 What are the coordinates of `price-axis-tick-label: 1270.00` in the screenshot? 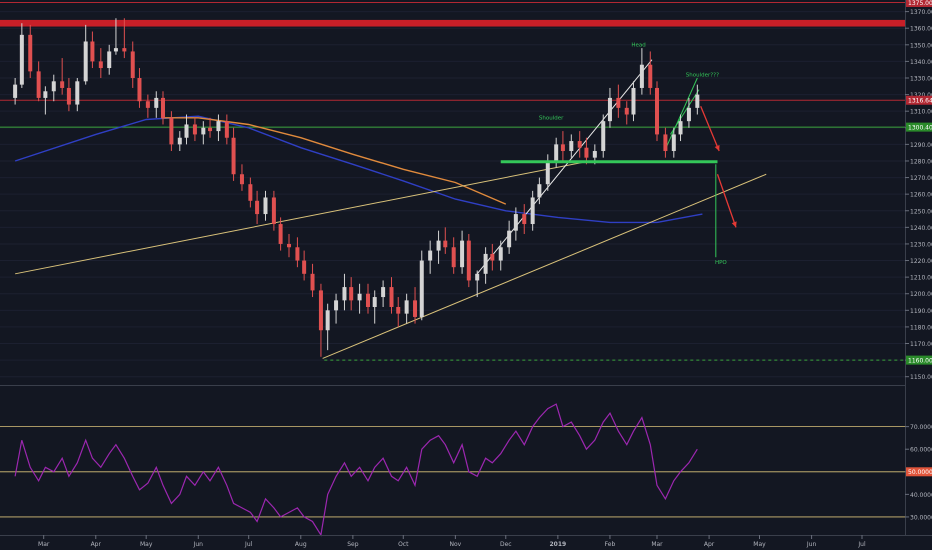 It's located at (921, 178).